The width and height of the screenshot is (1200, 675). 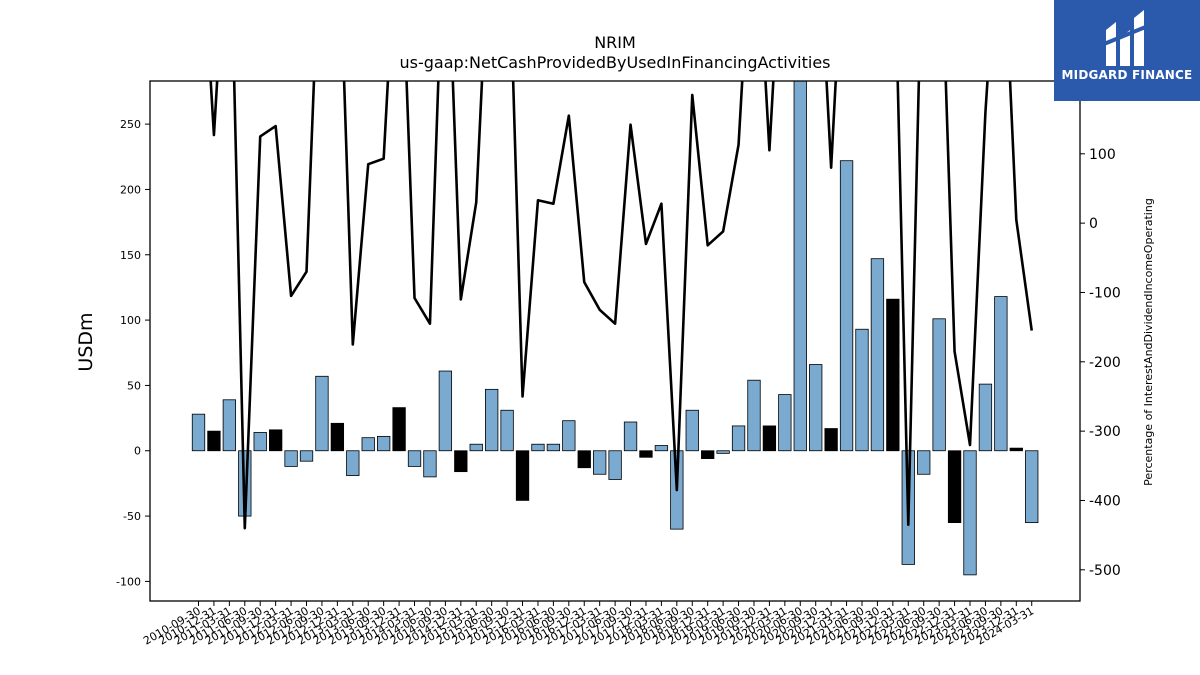 What do you see at coordinates (130, 189) in the screenshot?
I see `y-tick-label: 200` at bounding box center [130, 189].